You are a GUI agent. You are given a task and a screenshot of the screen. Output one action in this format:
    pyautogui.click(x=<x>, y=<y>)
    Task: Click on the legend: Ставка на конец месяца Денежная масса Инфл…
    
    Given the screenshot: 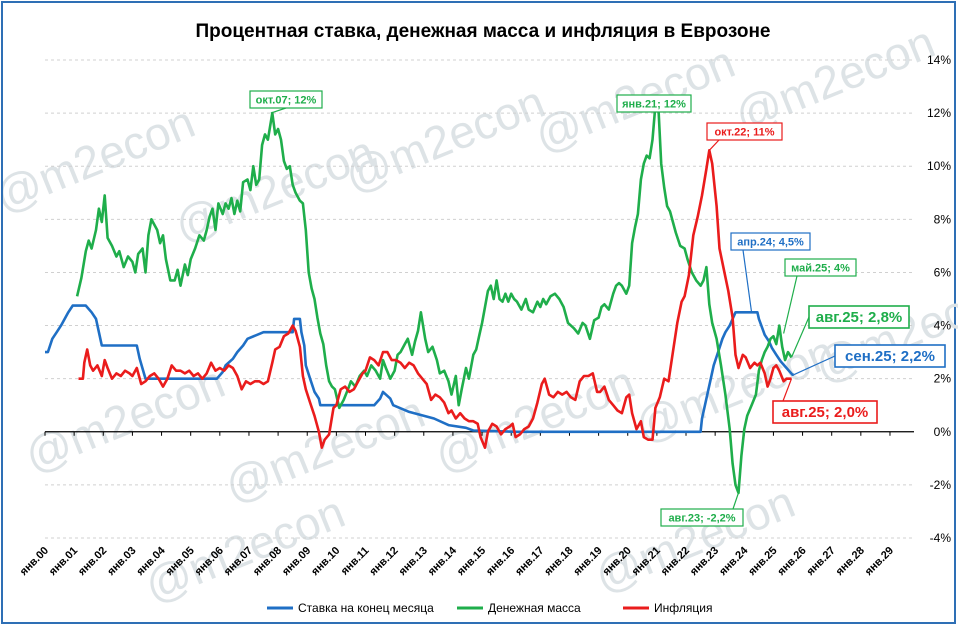 What is the action you would take?
    pyautogui.click(x=489, y=608)
    